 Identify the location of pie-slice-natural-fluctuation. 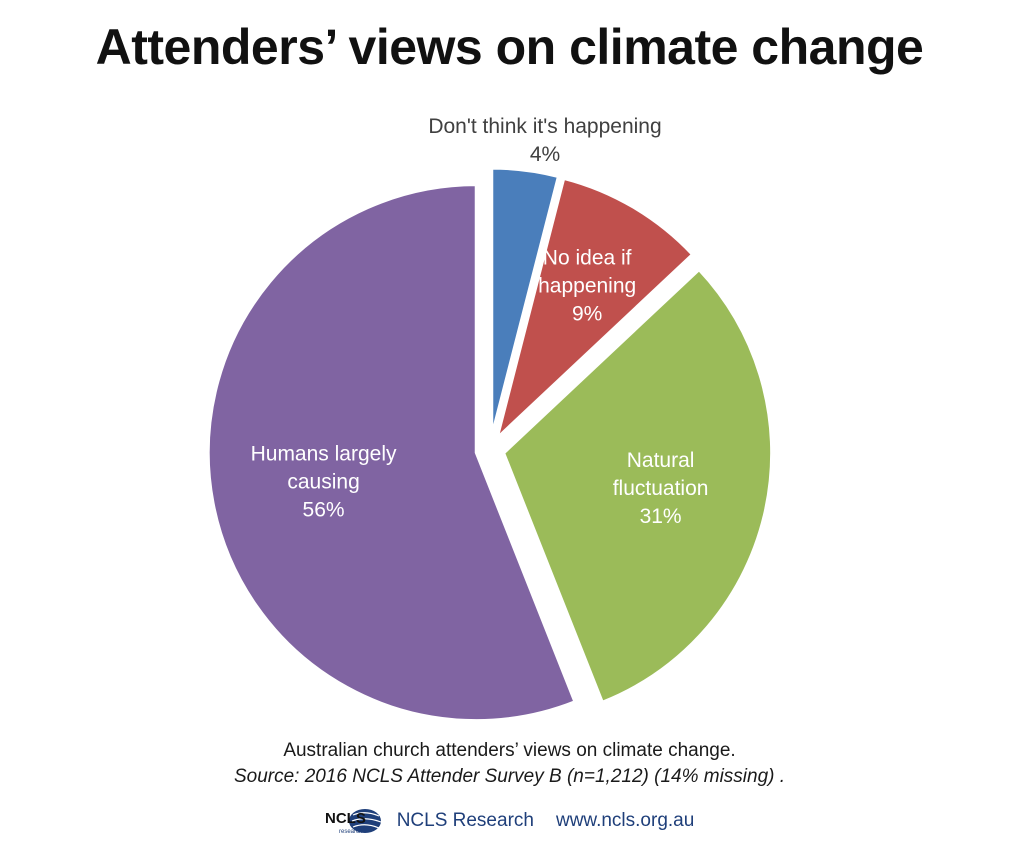
(637, 486).